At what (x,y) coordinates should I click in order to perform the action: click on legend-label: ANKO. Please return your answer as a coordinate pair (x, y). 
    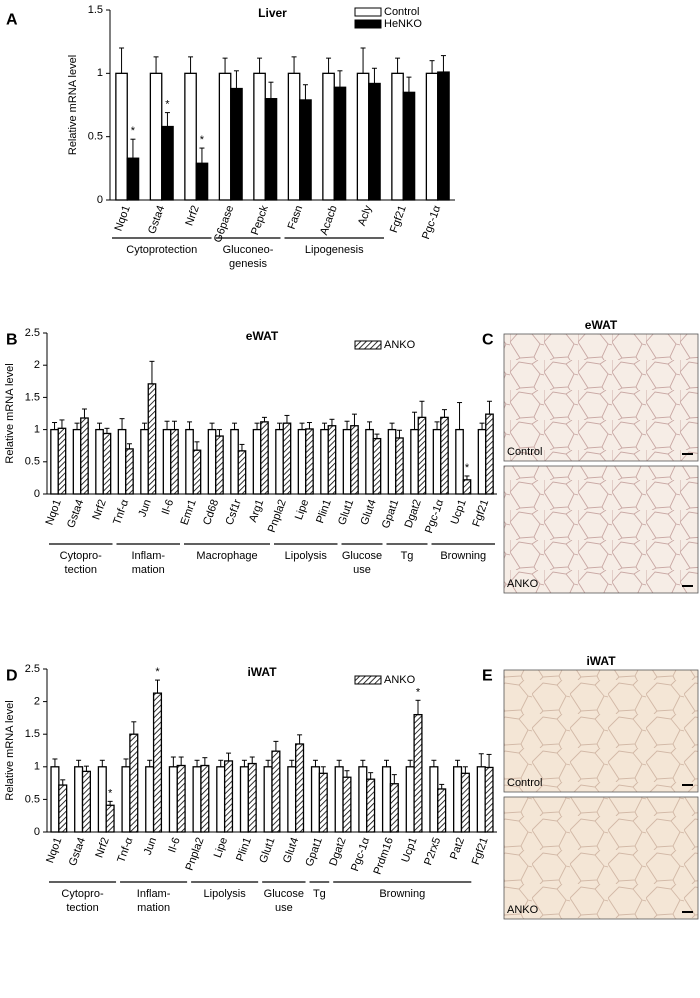
    Looking at the image, I should click on (400, 345).